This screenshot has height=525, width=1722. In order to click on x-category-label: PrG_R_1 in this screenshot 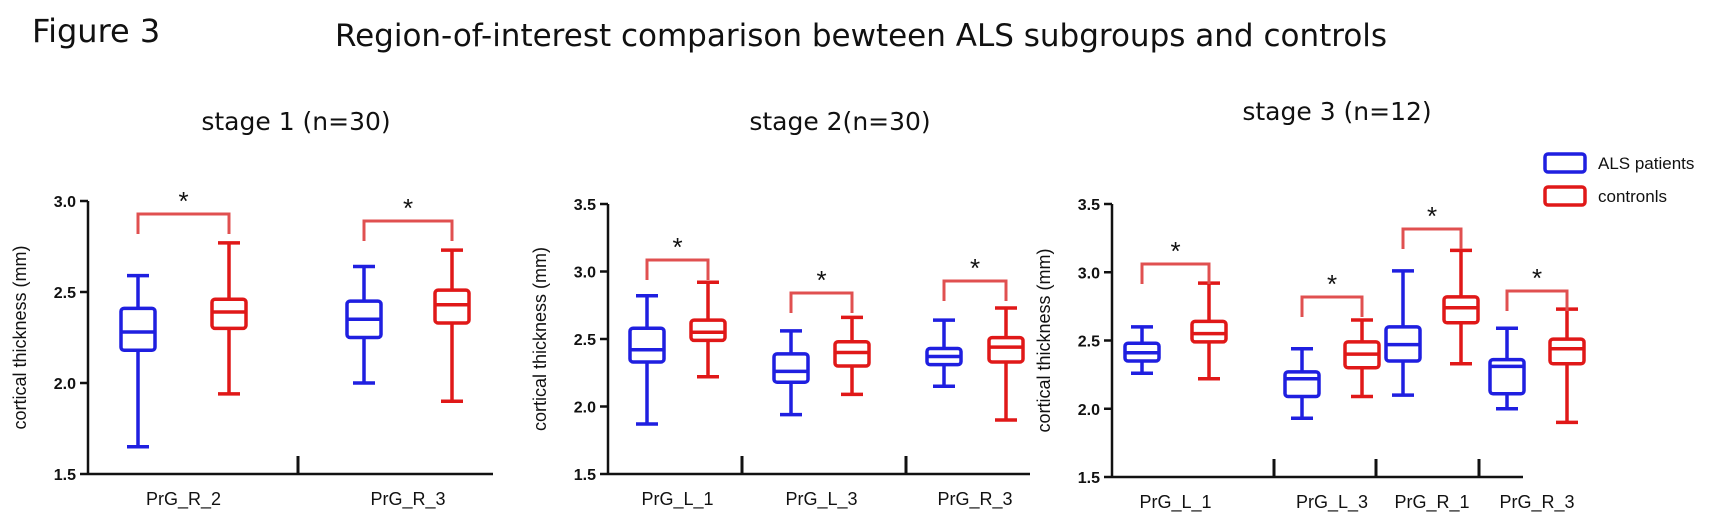, I will do `click(1431, 502)`.